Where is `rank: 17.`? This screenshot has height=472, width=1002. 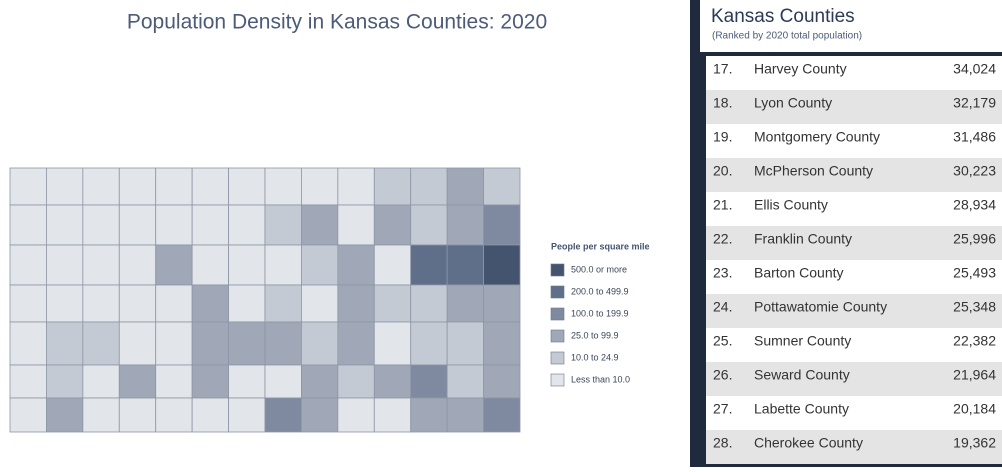 rank: 17. is located at coordinates (722, 69).